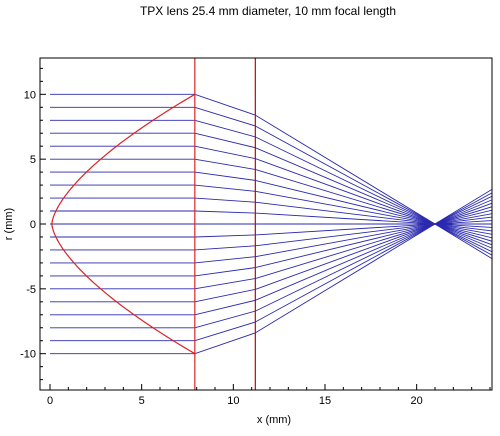  I want to click on x-tick-label: 5, so click(142, 401).